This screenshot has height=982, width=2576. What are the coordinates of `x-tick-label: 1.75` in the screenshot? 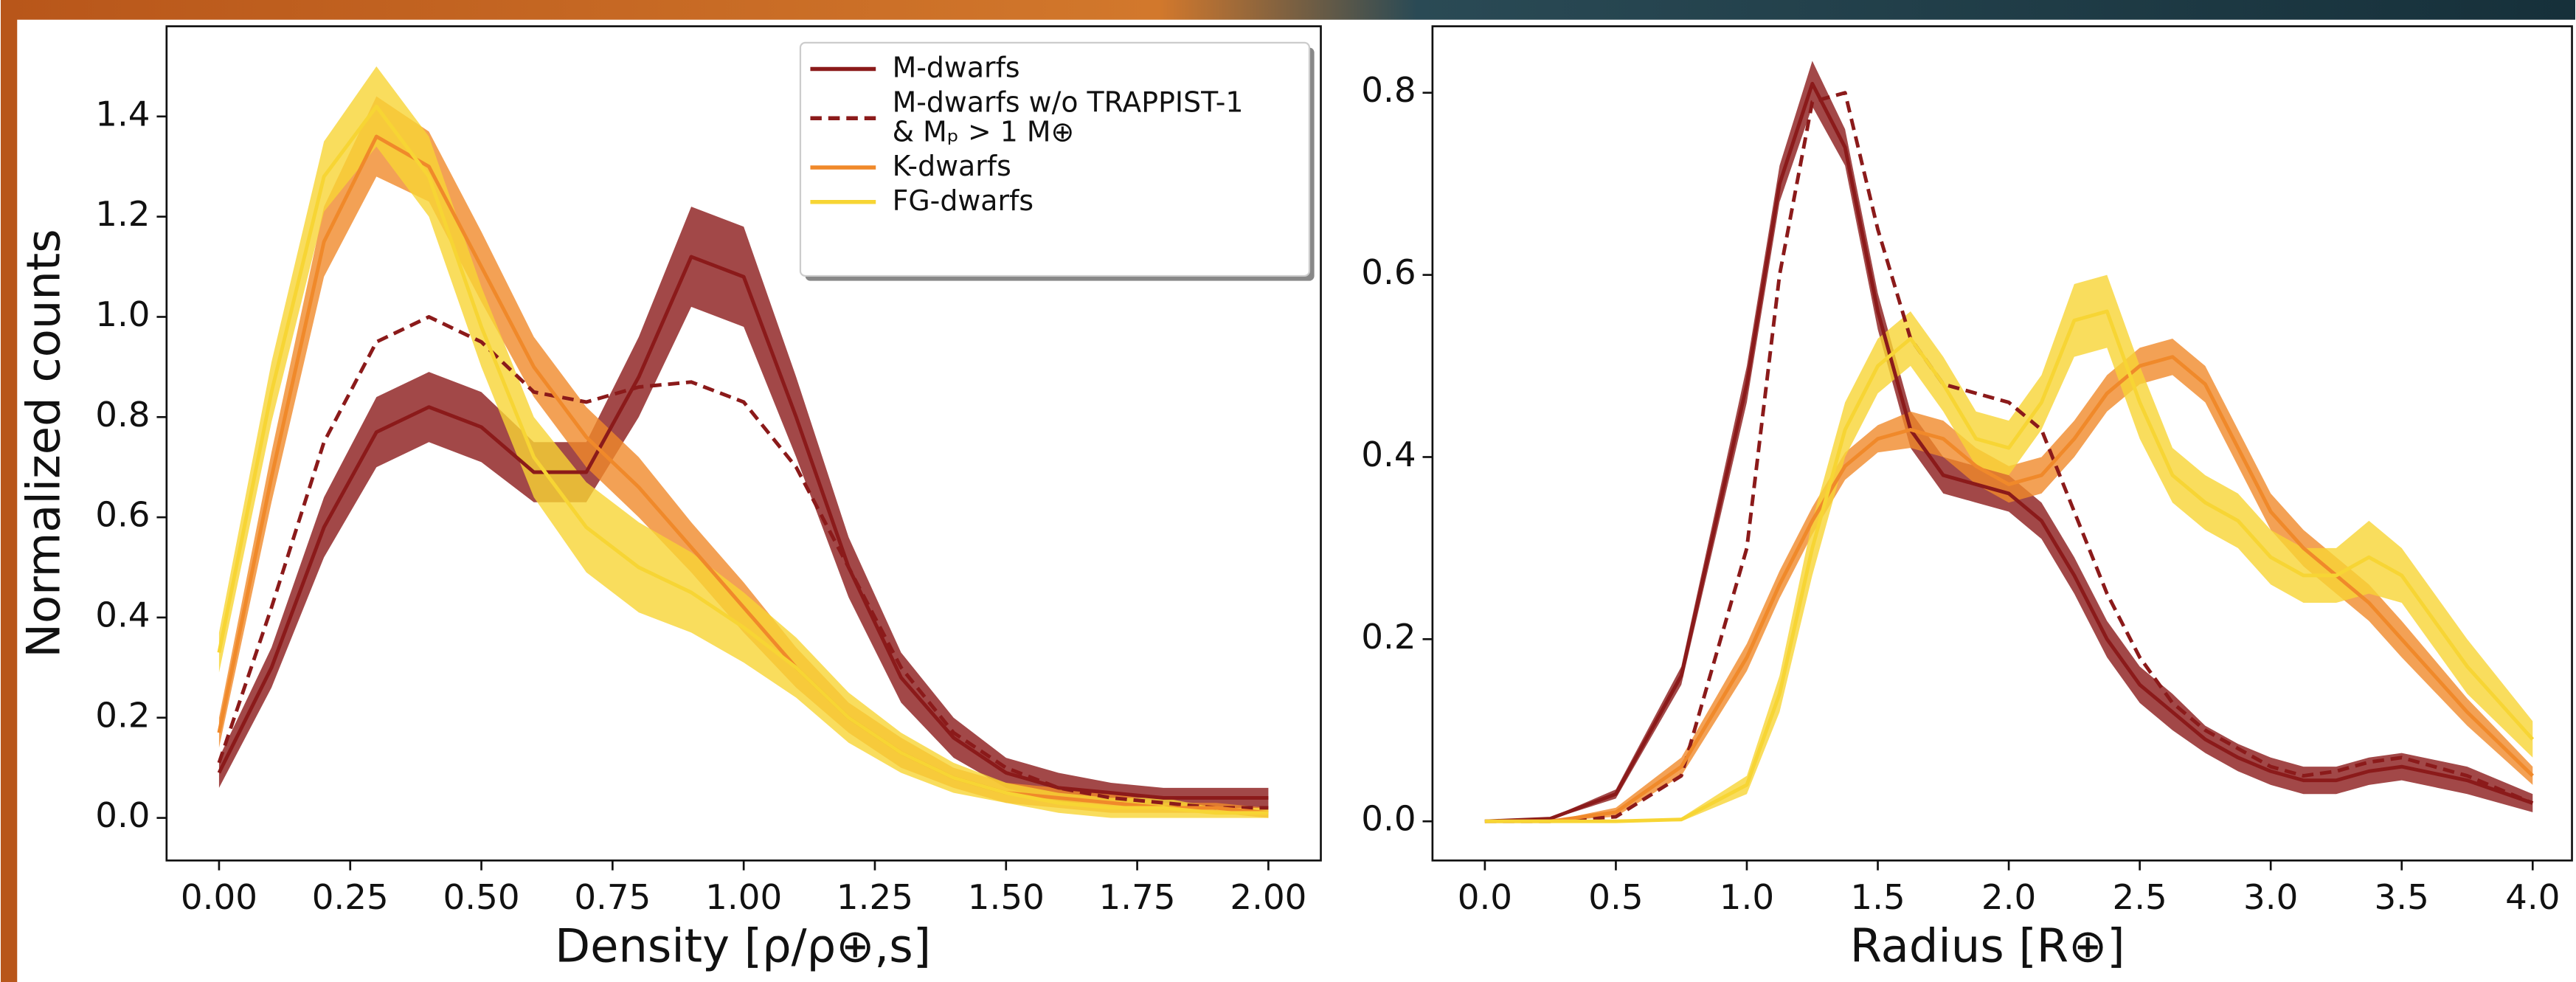 It's located at (1138, 898).